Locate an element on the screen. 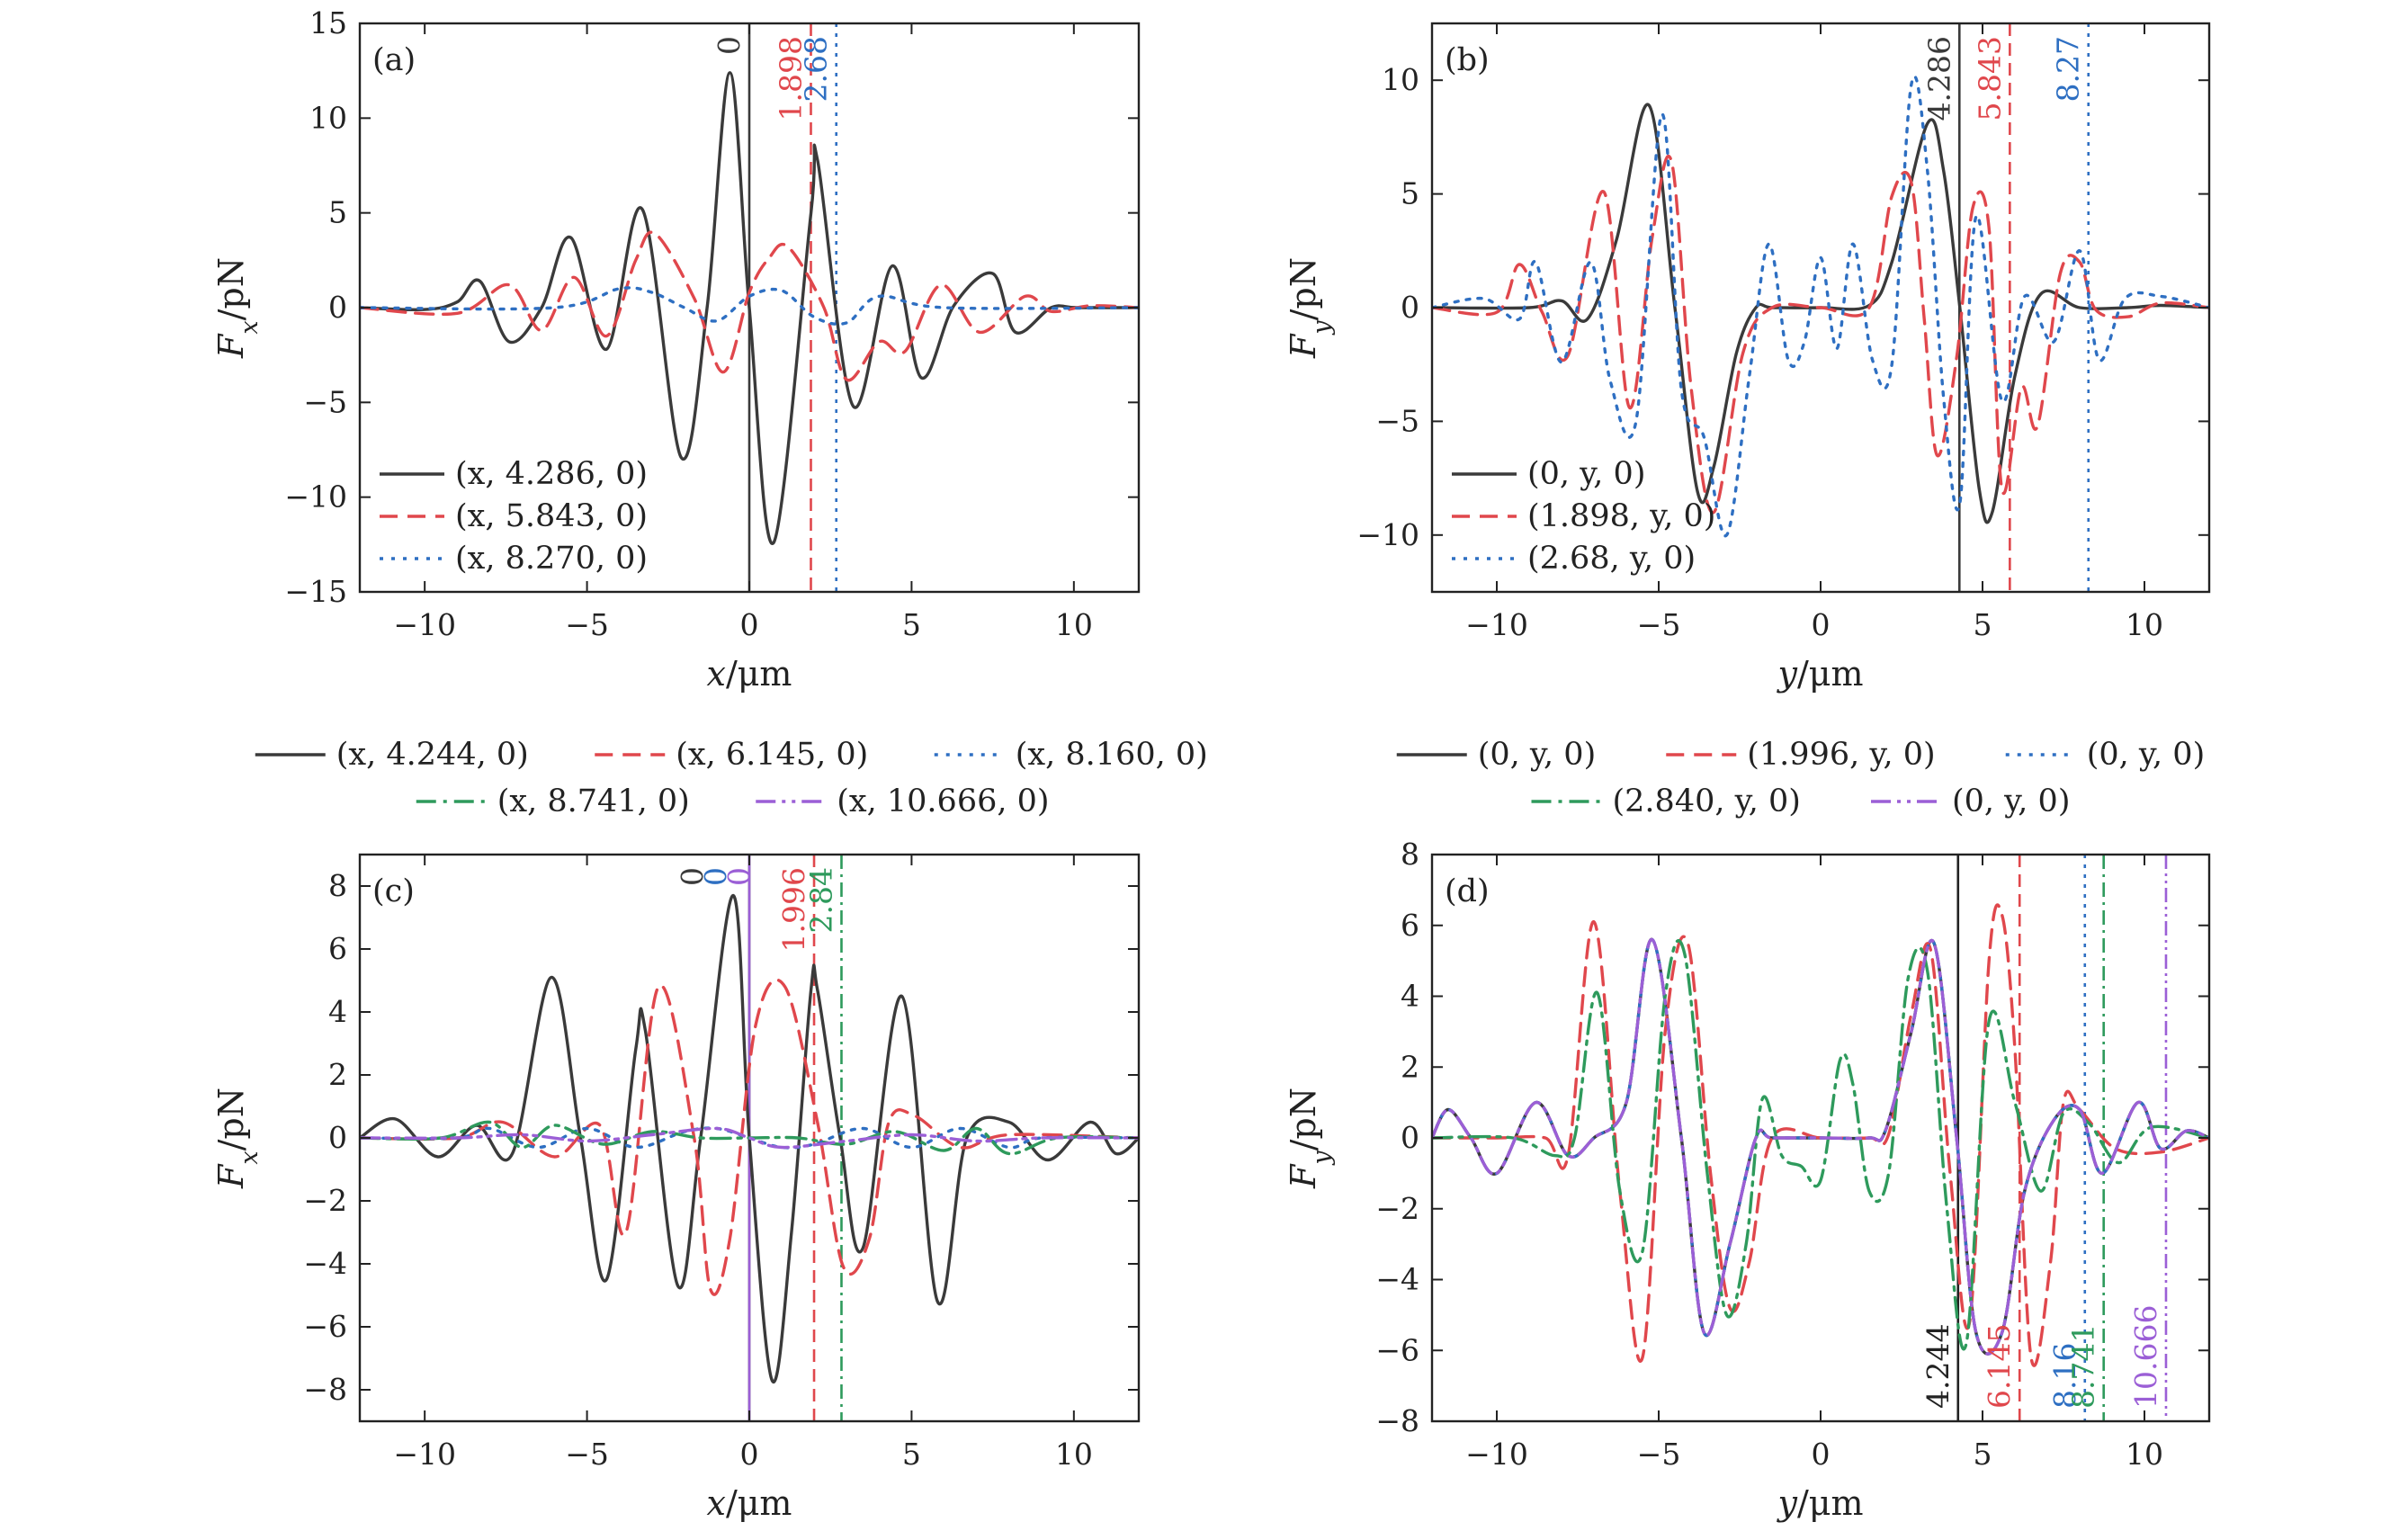  marker-value-label: 6.145 is located at coordinates (1999, 1366).